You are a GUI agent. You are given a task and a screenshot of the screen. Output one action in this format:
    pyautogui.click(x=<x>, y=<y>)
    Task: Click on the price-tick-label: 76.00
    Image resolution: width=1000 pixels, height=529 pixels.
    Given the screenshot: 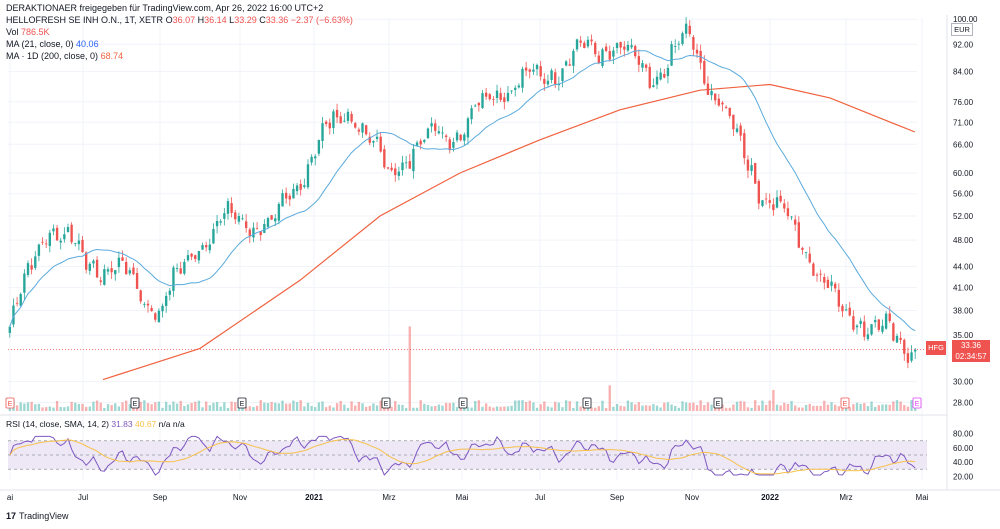 What is the action you would take?
    pyautogui.click(x=963, y=102)
    